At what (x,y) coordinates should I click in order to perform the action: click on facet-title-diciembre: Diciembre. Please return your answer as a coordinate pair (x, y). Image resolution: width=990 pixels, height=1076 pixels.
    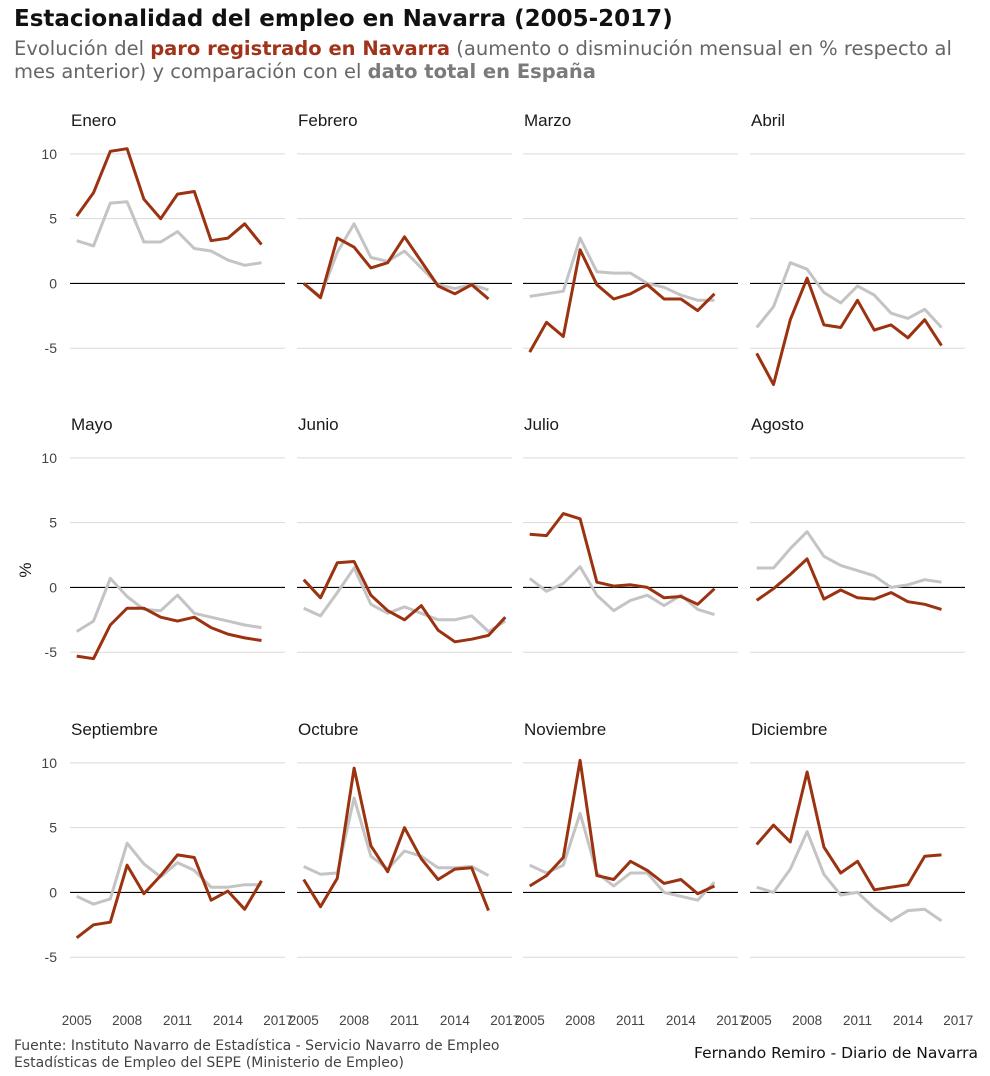
    Looking at the image, I should click on (789, 729).